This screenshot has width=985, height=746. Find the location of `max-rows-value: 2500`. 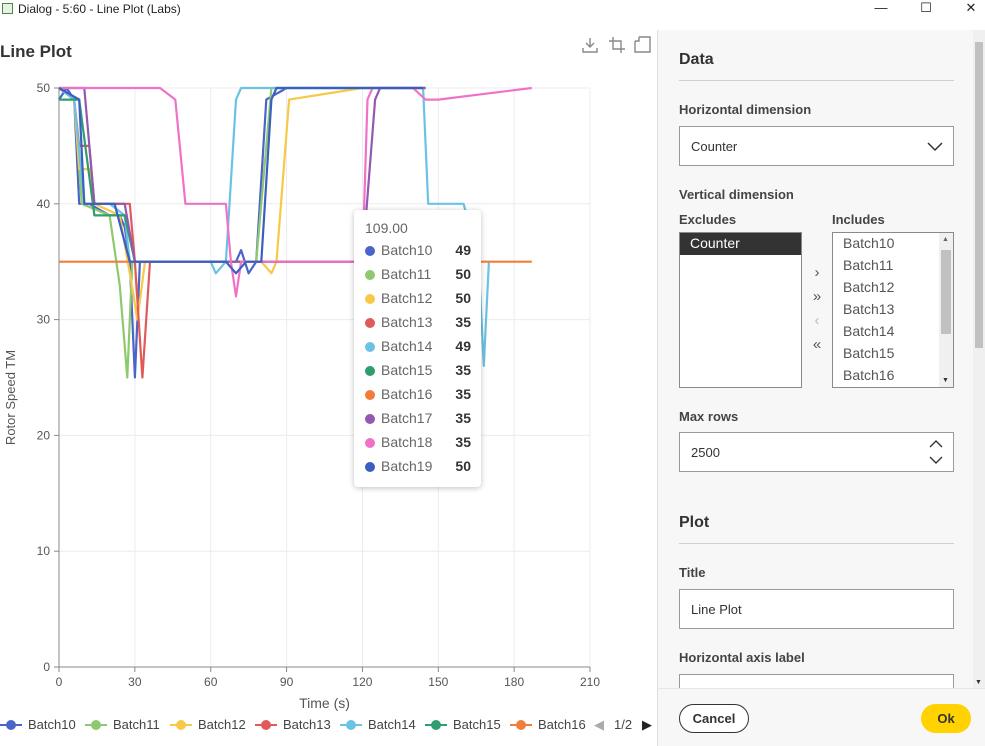

max-rows-value: 2500 is located at coordinates (705, 452).